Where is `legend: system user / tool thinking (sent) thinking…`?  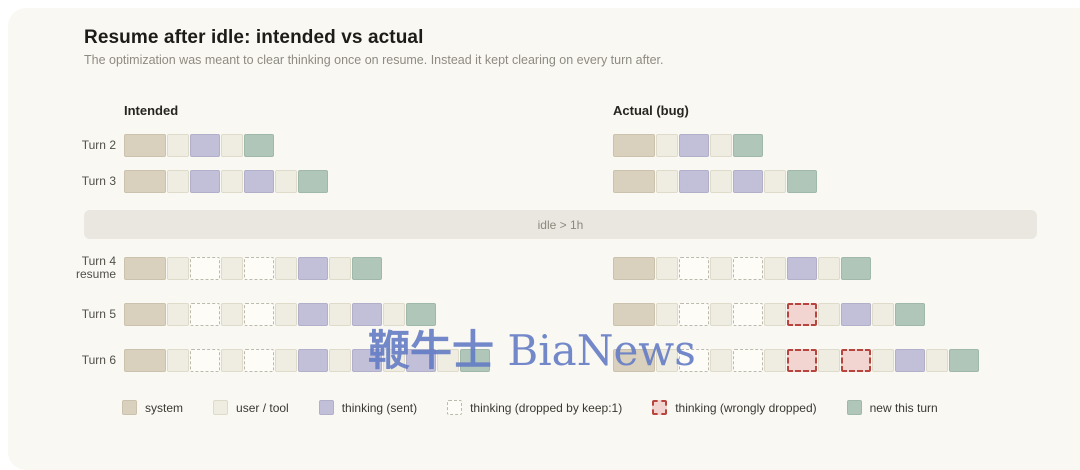
legend: system user / tool thinking (sent) thinking… is located at coordinates (530, 407).